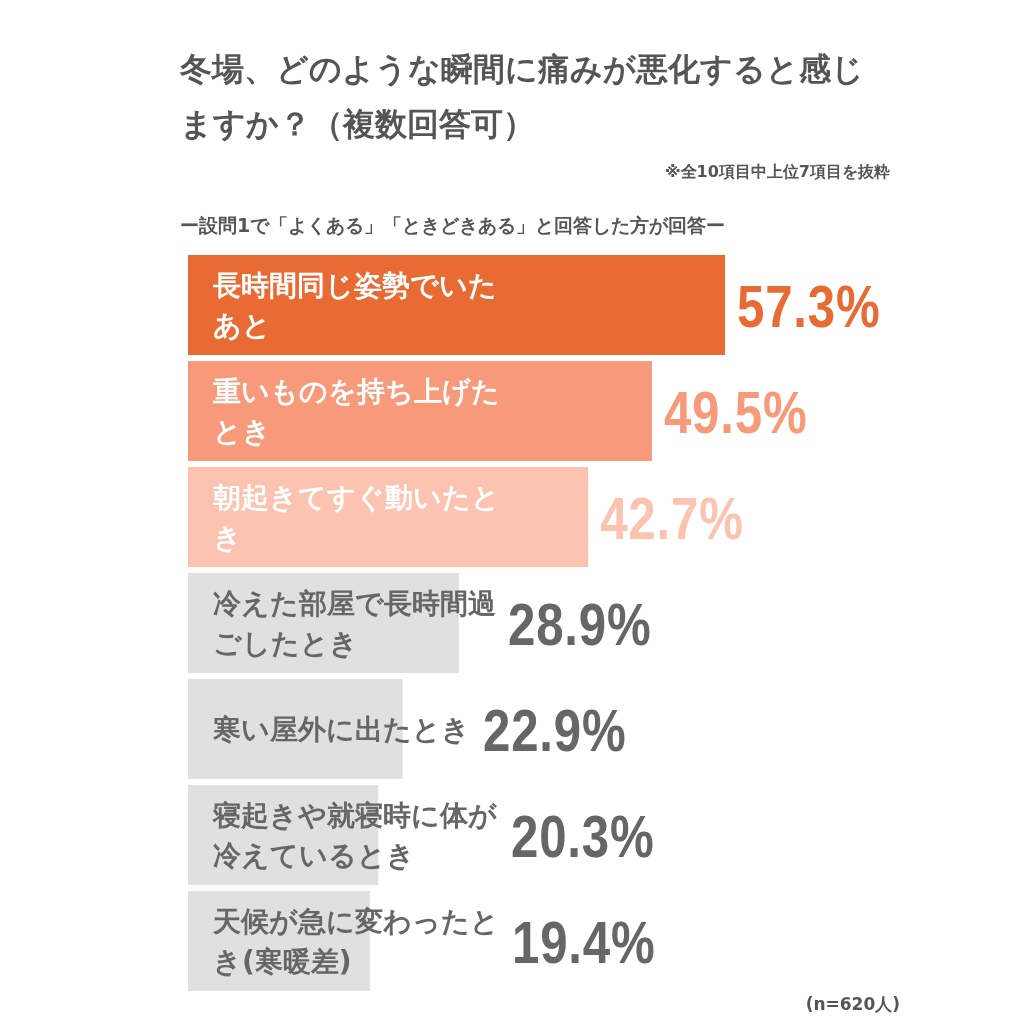  What do you see at coordinates (580, 624) in the screenshot?
I see `data-label: 28.9%` at bounding box center [580, 624].